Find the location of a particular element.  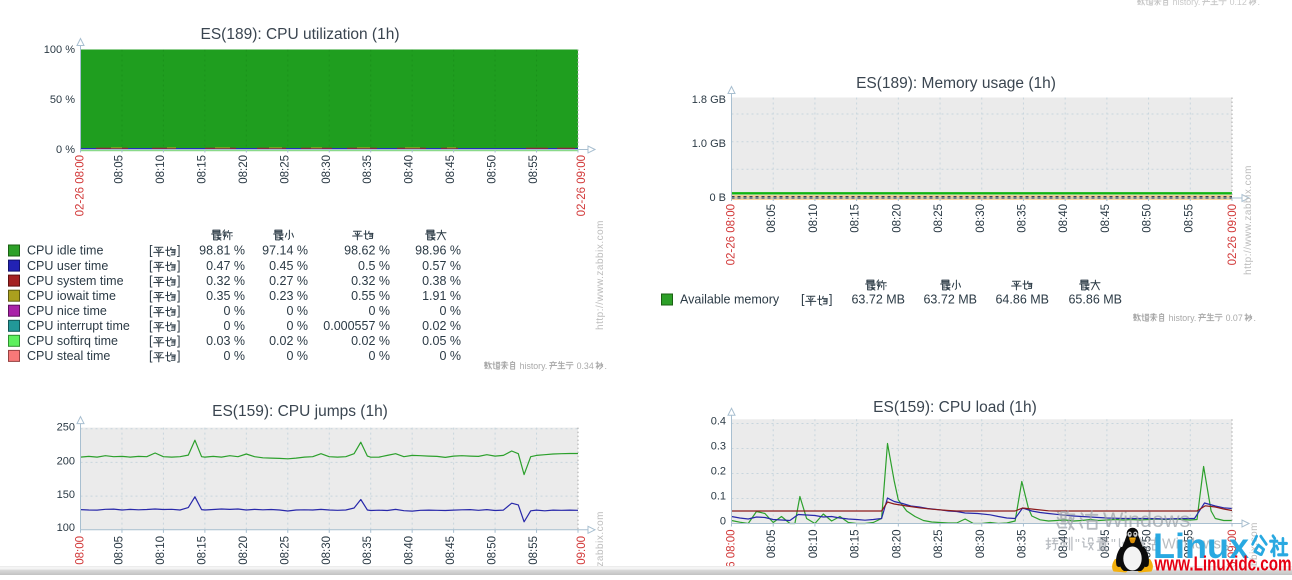

svg-text: CPU iowait time is located at coordinates (71, 296).